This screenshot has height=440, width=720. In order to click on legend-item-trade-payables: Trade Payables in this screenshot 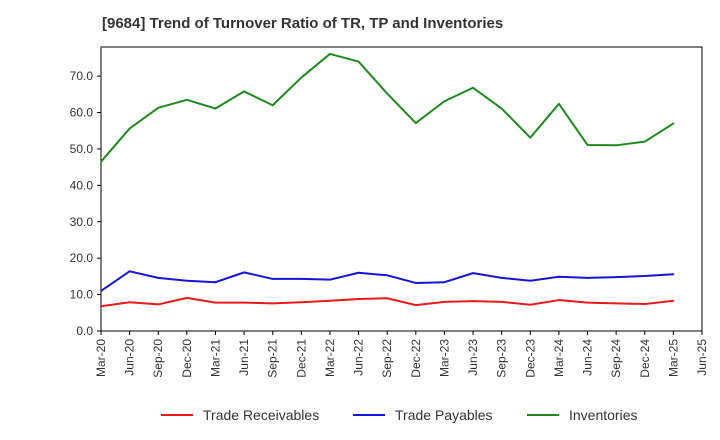, I will do `click(423, 415)`.